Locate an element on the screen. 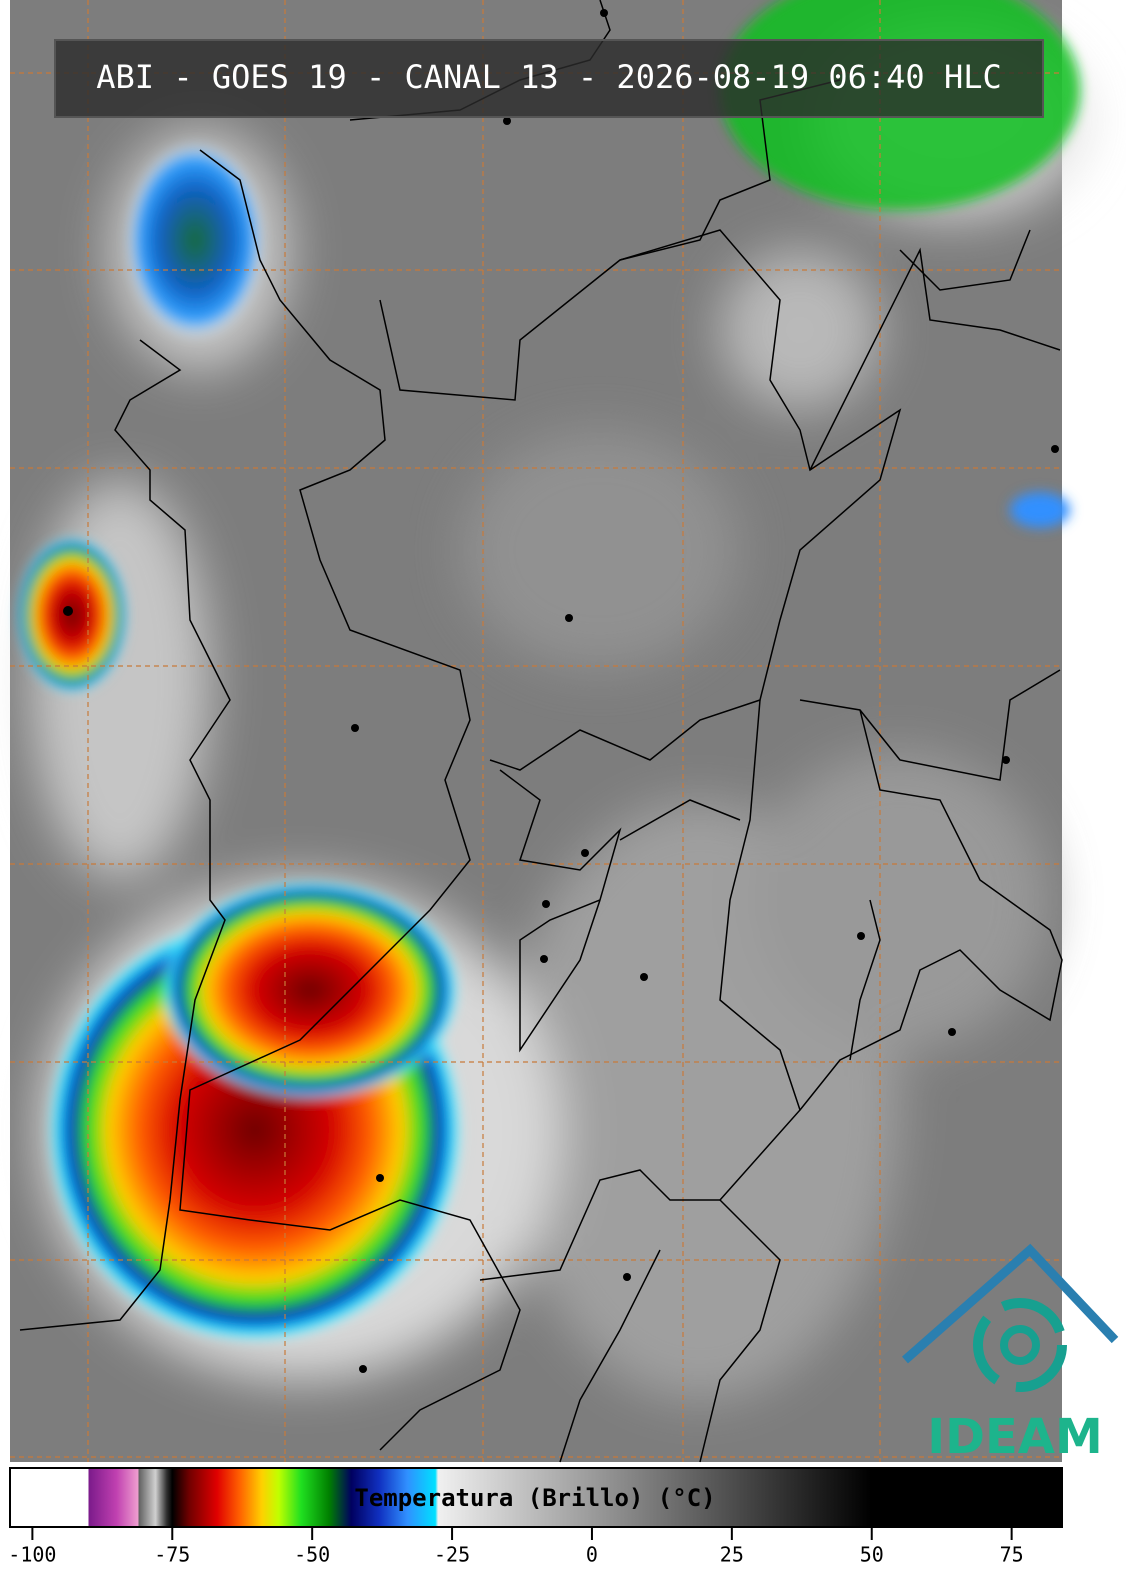 This screenshot has height=1577, width=1126. colorbar-tick-label: -75 is located at coordinates (172, 1555).